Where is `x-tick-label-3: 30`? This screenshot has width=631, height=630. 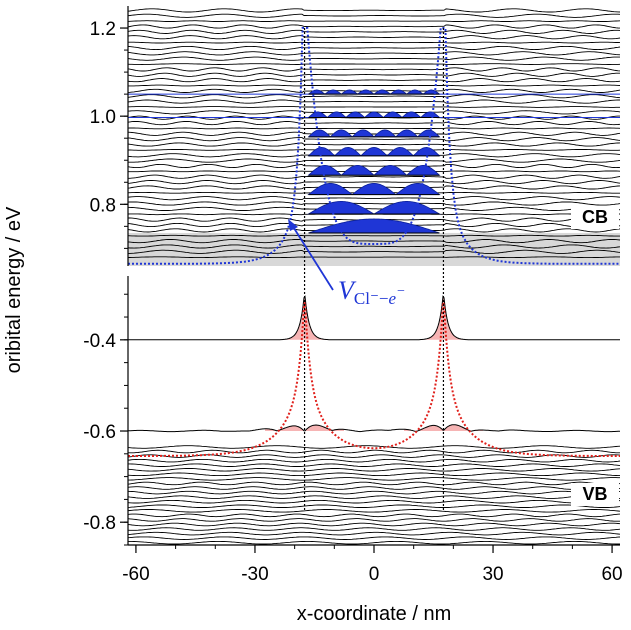 x-tick-label-3: 30 is located at coordinates (492, 574).